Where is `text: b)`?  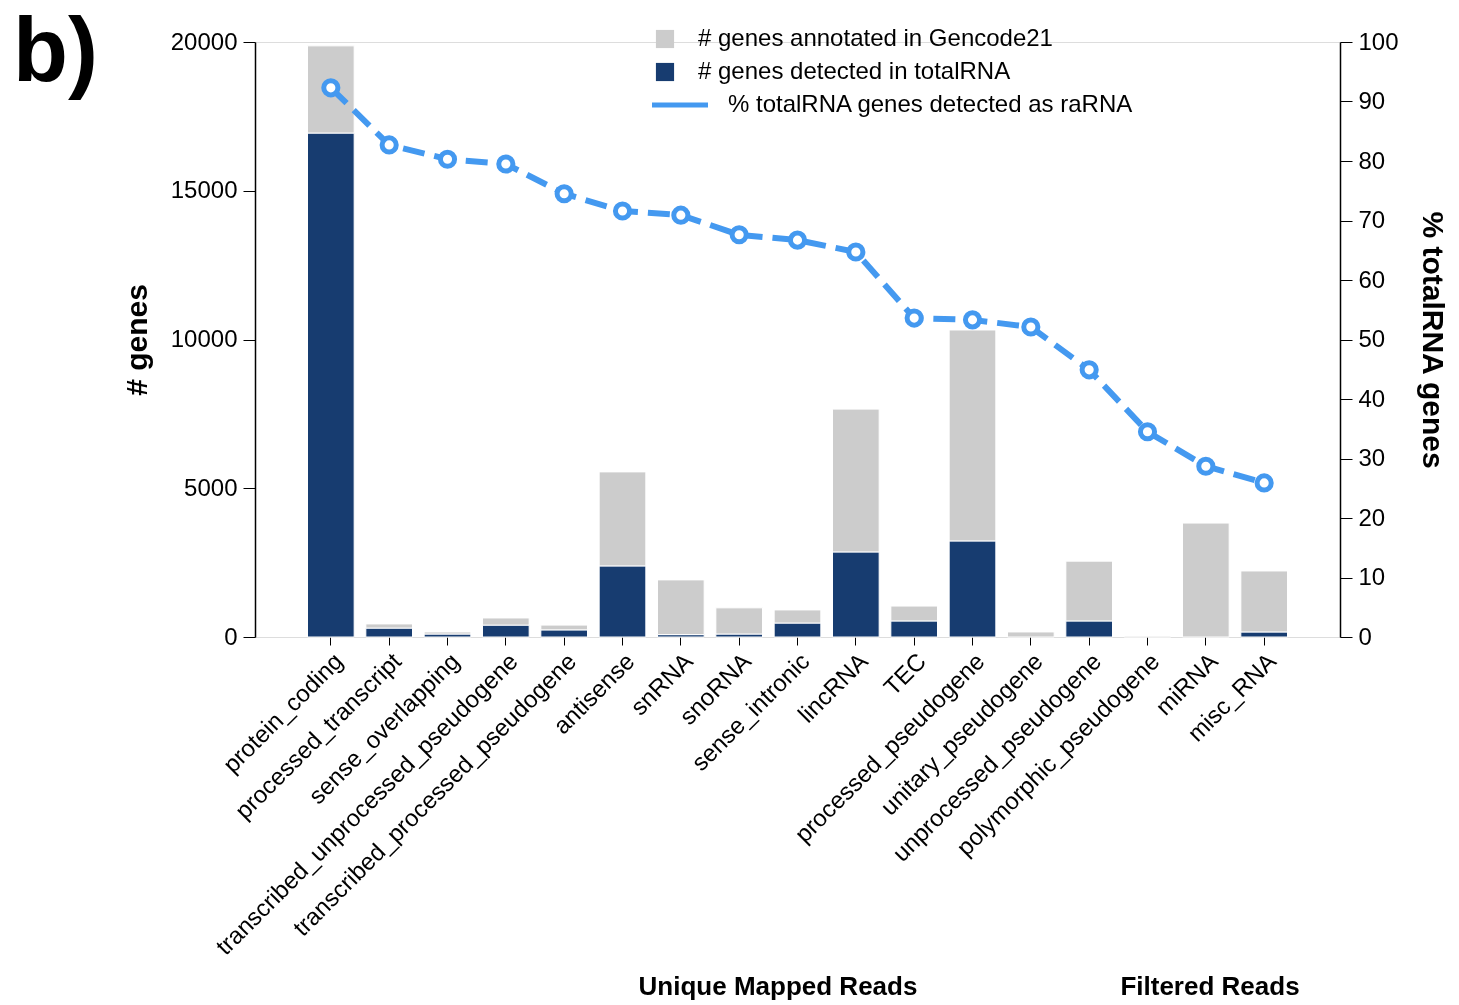
text: b) is located at coordinates (55, 50).